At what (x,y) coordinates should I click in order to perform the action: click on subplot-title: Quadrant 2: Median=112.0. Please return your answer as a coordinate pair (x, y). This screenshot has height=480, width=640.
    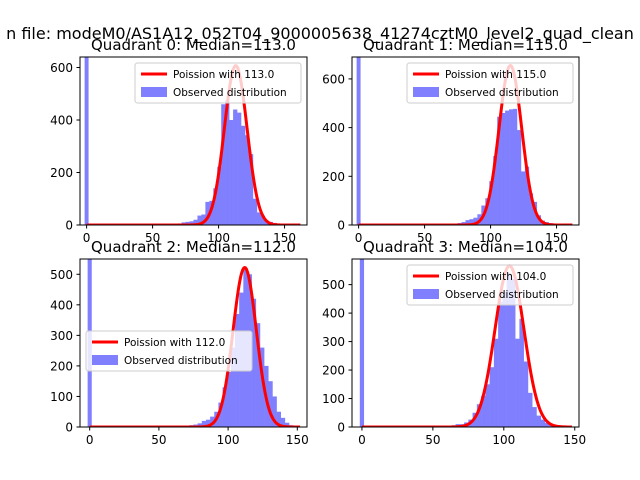
    Looking at the image, I should click on (193, 247).